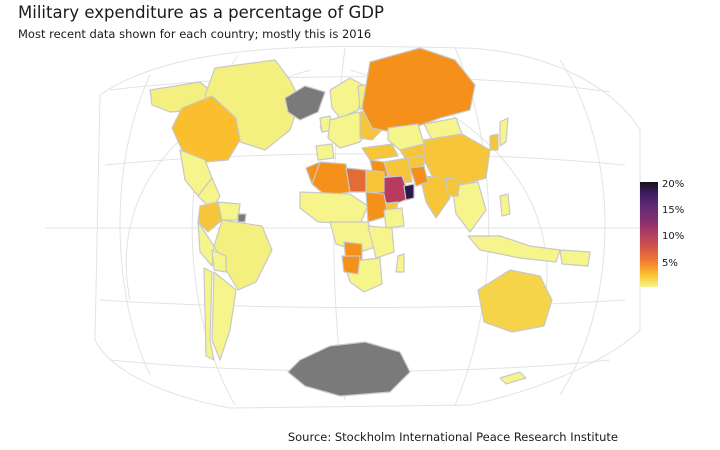 Image resolution: width=720 pixels, height=450 pixels. What do you see at coordinates (380, 152) in the screenshot?
I see `country-turkey` at bounding box center [380, 152].